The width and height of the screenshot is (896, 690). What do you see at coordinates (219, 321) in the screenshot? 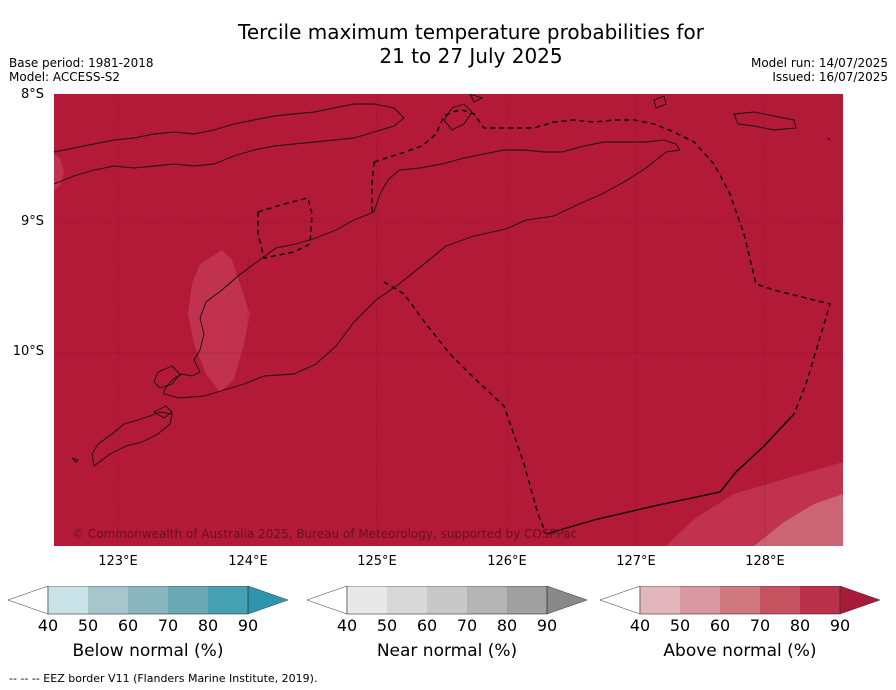
I see `probability-patch-west` at bounding box center [219, 321].